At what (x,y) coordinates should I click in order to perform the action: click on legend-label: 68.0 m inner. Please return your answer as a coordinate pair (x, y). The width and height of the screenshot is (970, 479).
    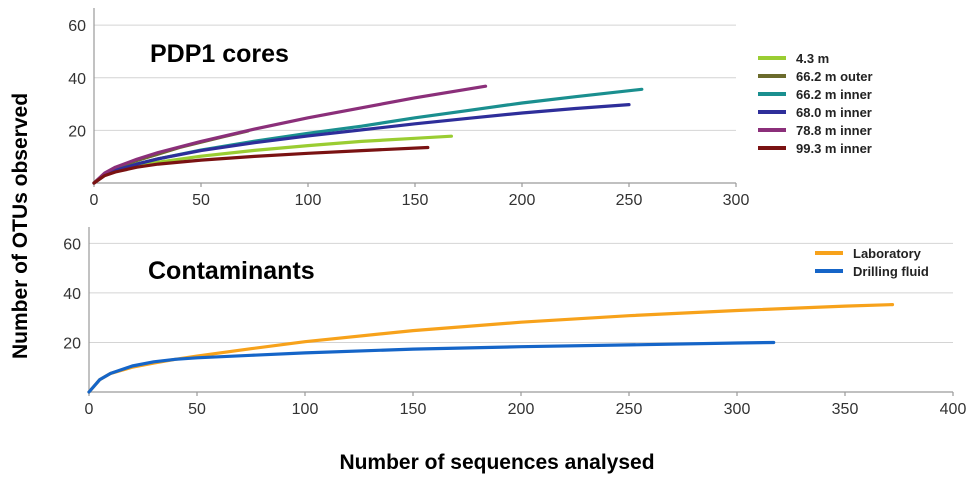
    Looking at the image, I should click on (834, 112).